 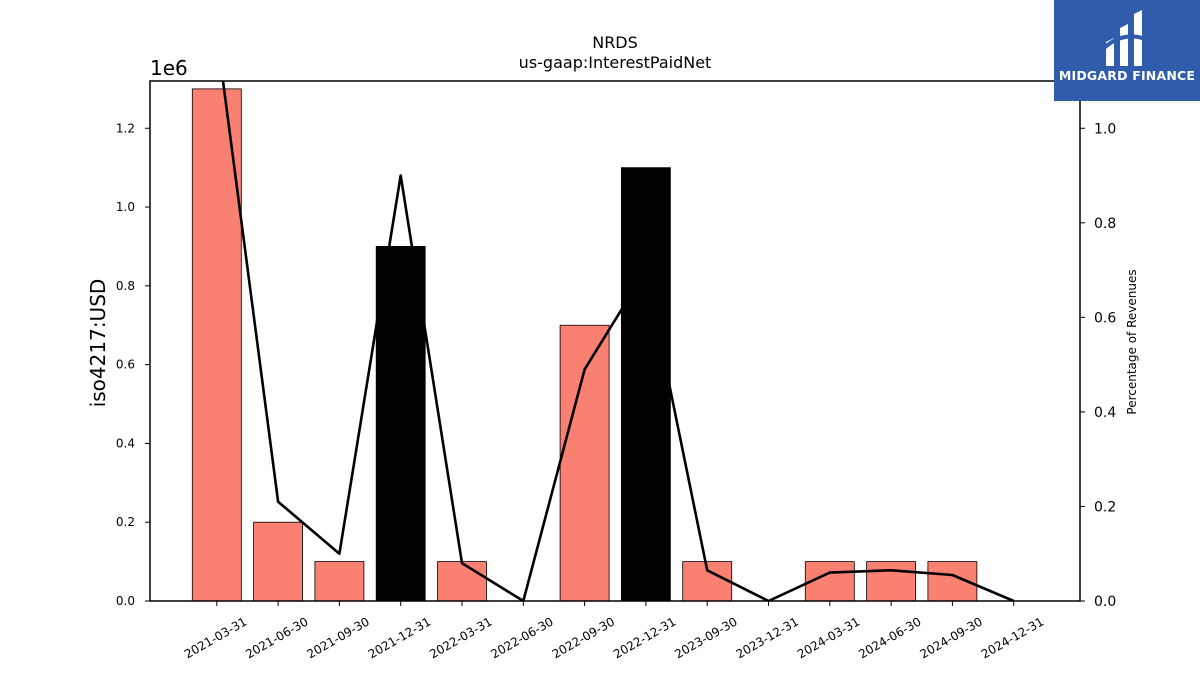 I want to click on y-tick-label: 1.2, so click(x=125, y=128).